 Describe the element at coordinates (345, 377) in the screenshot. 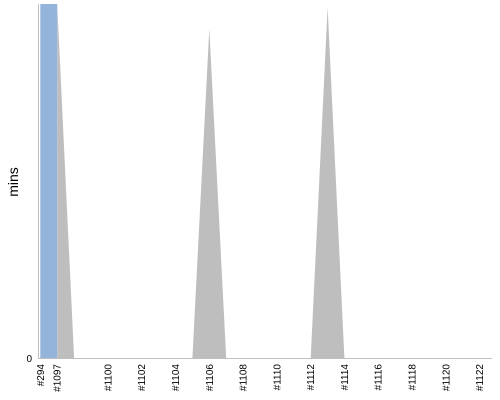

I see `x-tick-label: #1114` at that location.